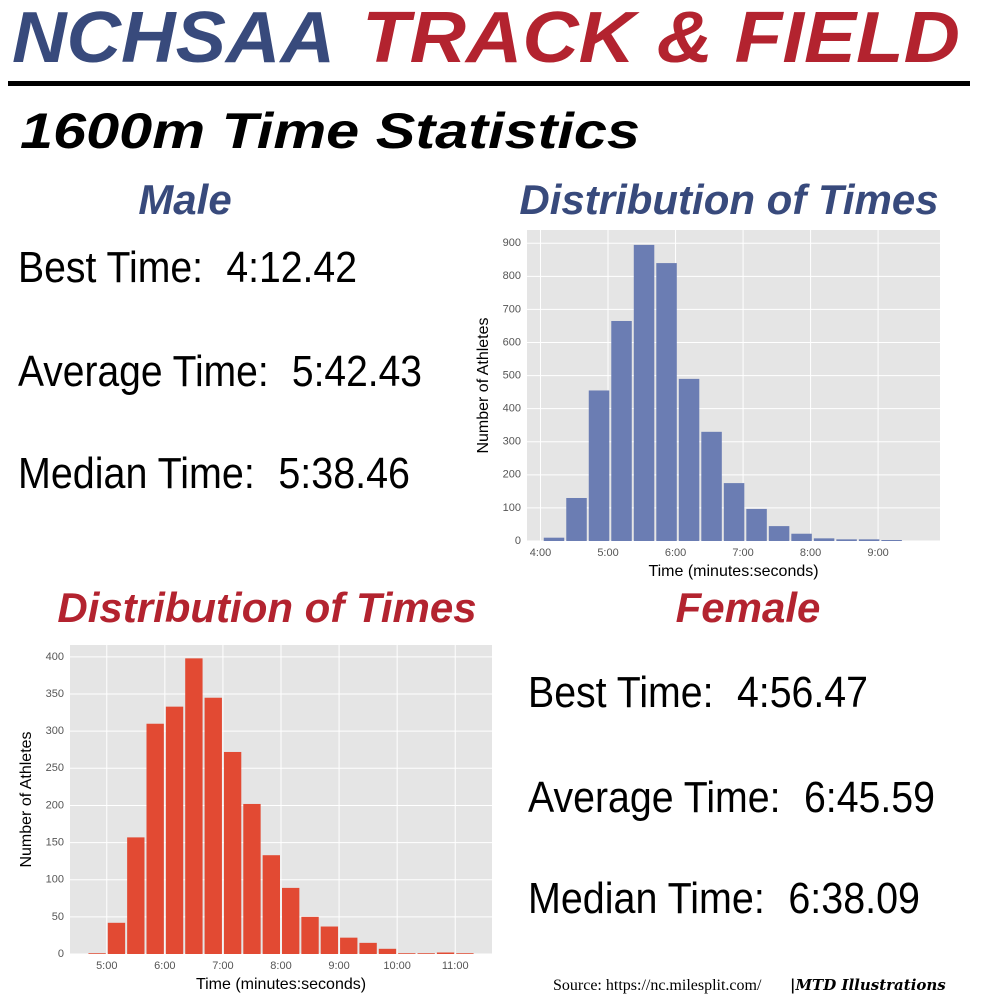  I want to click on y-tick-label: 350, so click(55, 694).